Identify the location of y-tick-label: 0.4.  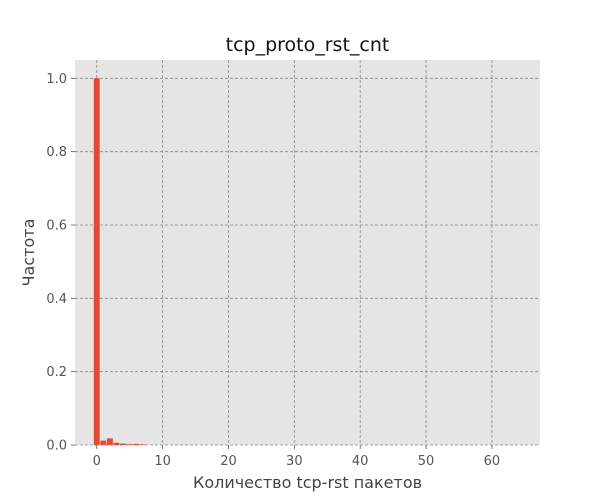
(56, 299).